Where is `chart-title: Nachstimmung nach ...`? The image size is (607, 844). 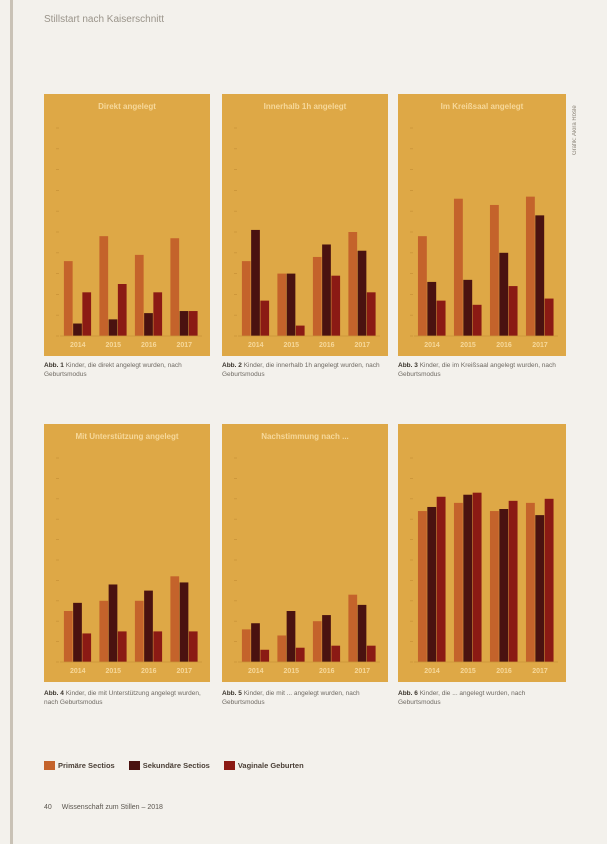
chart-title: Nachstimmung nach ... is located at coordinates (305, 436).